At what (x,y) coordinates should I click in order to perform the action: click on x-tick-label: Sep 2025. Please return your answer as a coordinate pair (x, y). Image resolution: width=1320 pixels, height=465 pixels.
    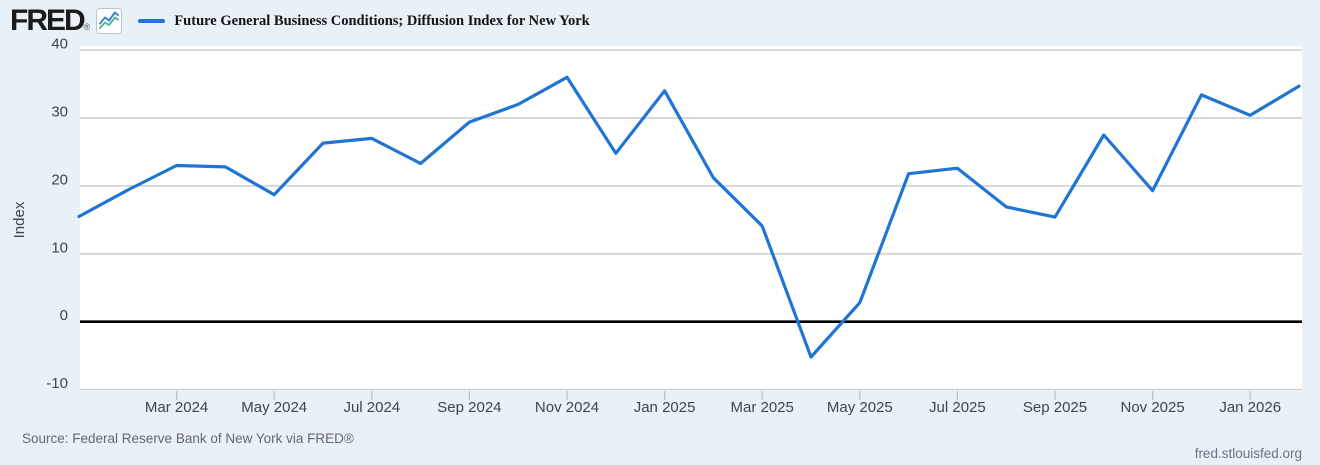
    Looking at the image, I should click on (1055, 407).